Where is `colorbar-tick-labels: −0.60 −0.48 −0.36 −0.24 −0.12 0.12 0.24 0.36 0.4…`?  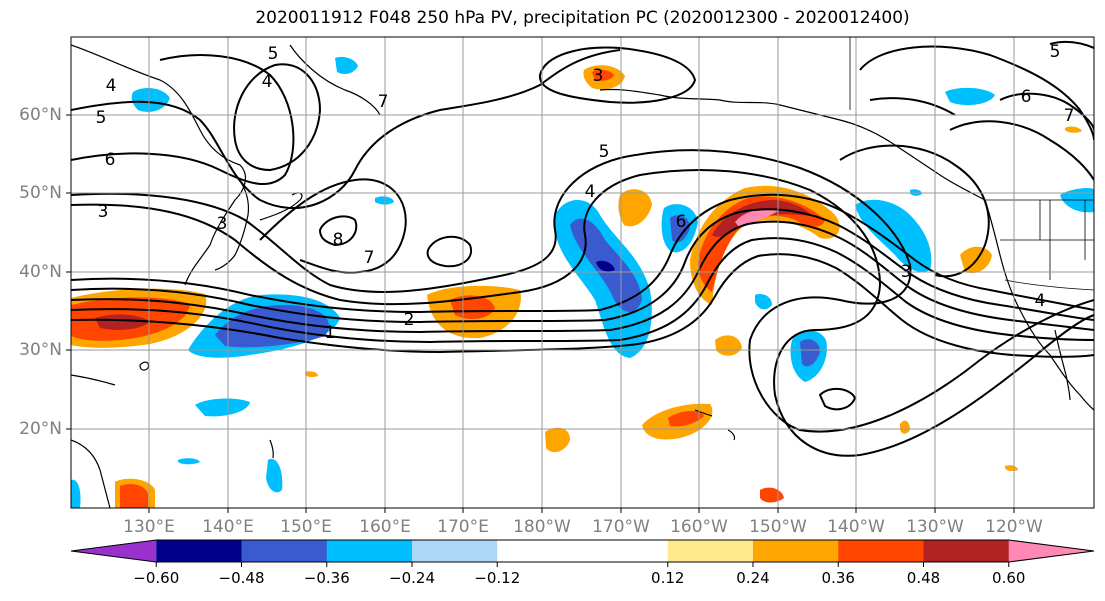
colorbar-tick-labels: −0.60 −0.48 −0.36 −0.24 −0.12 0.12 0.24 0.36 0.4… is located at coordinates (579, 578).